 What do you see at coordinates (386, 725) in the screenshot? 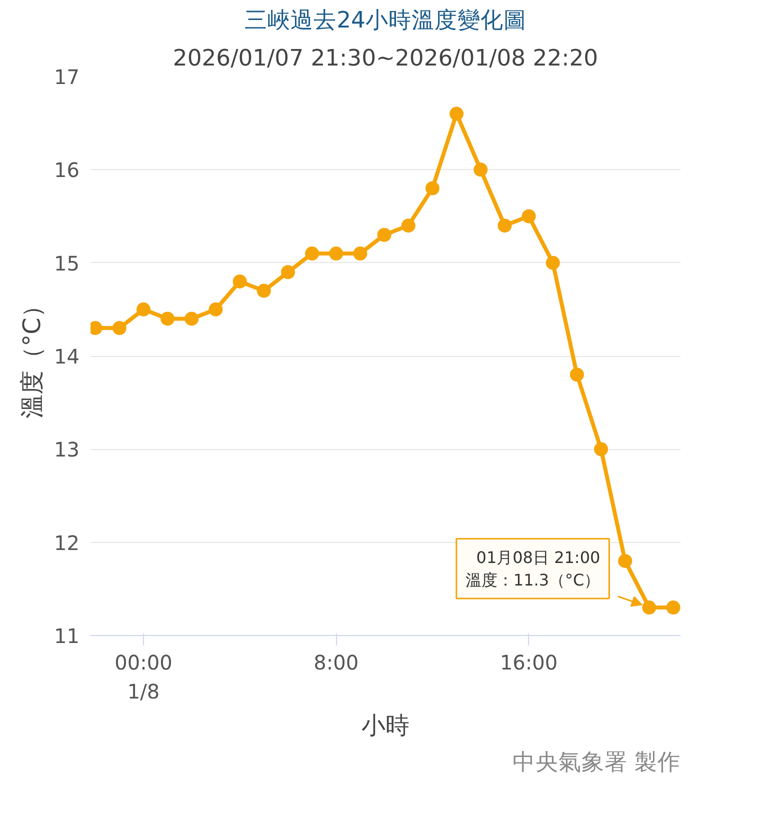
I see `x-axis-title: 小時` at bounding box center [386, 725].